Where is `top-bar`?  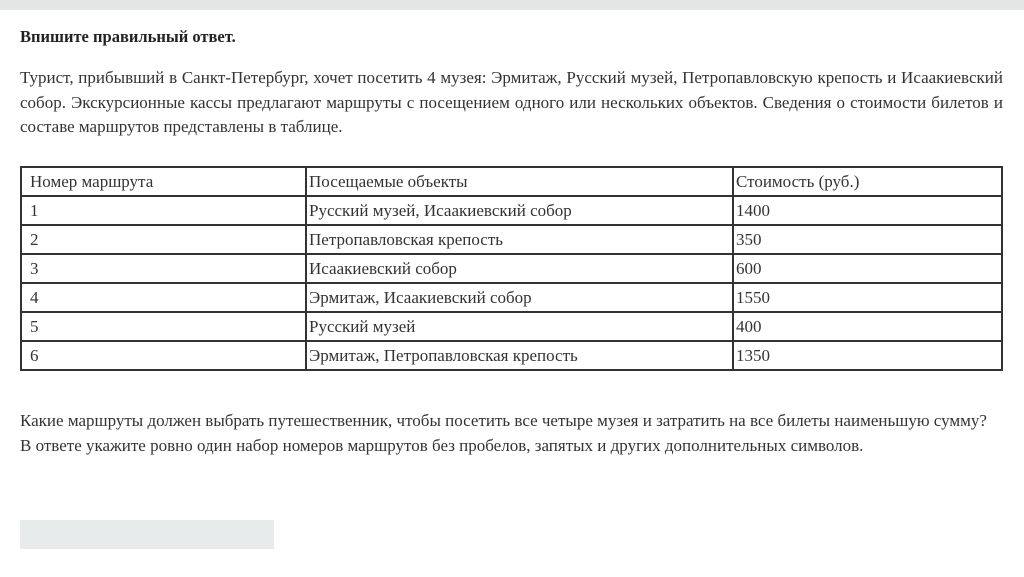
top-bar is located at coordinates (512, 5).